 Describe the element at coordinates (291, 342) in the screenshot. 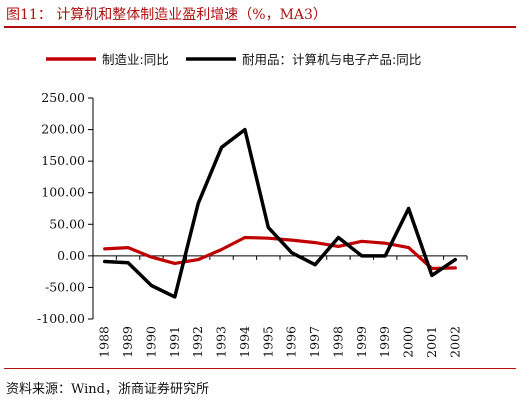

I see `x-tick-label: 1996` at that location.